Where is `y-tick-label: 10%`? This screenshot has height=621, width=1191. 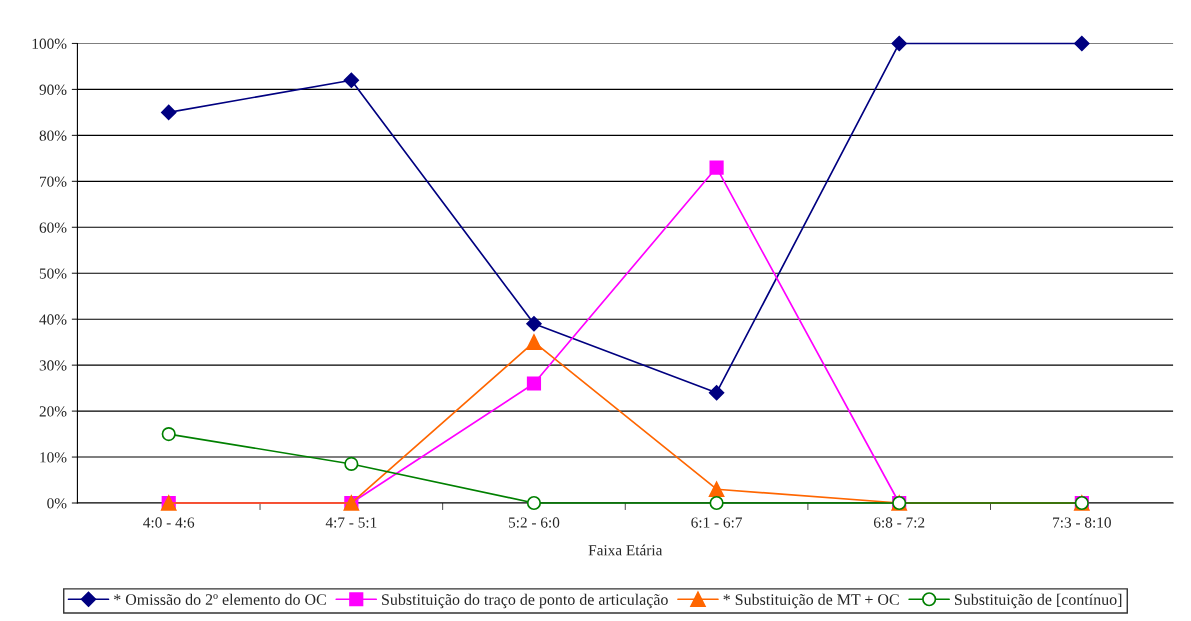 y-tick-label: 10% is located at coordinates (53, 457).